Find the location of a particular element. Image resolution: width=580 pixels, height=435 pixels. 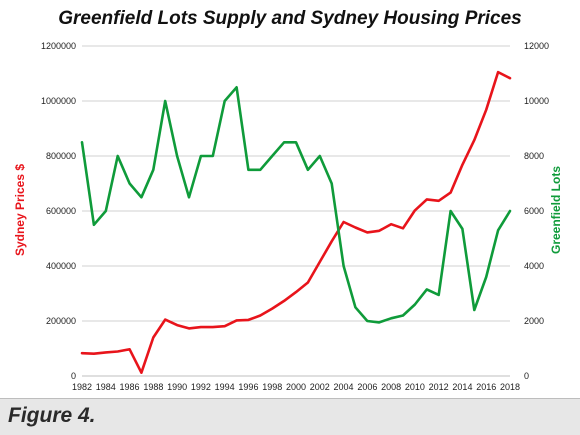

y-right-tick-label: 10000 is located at coordinates (536, 101).